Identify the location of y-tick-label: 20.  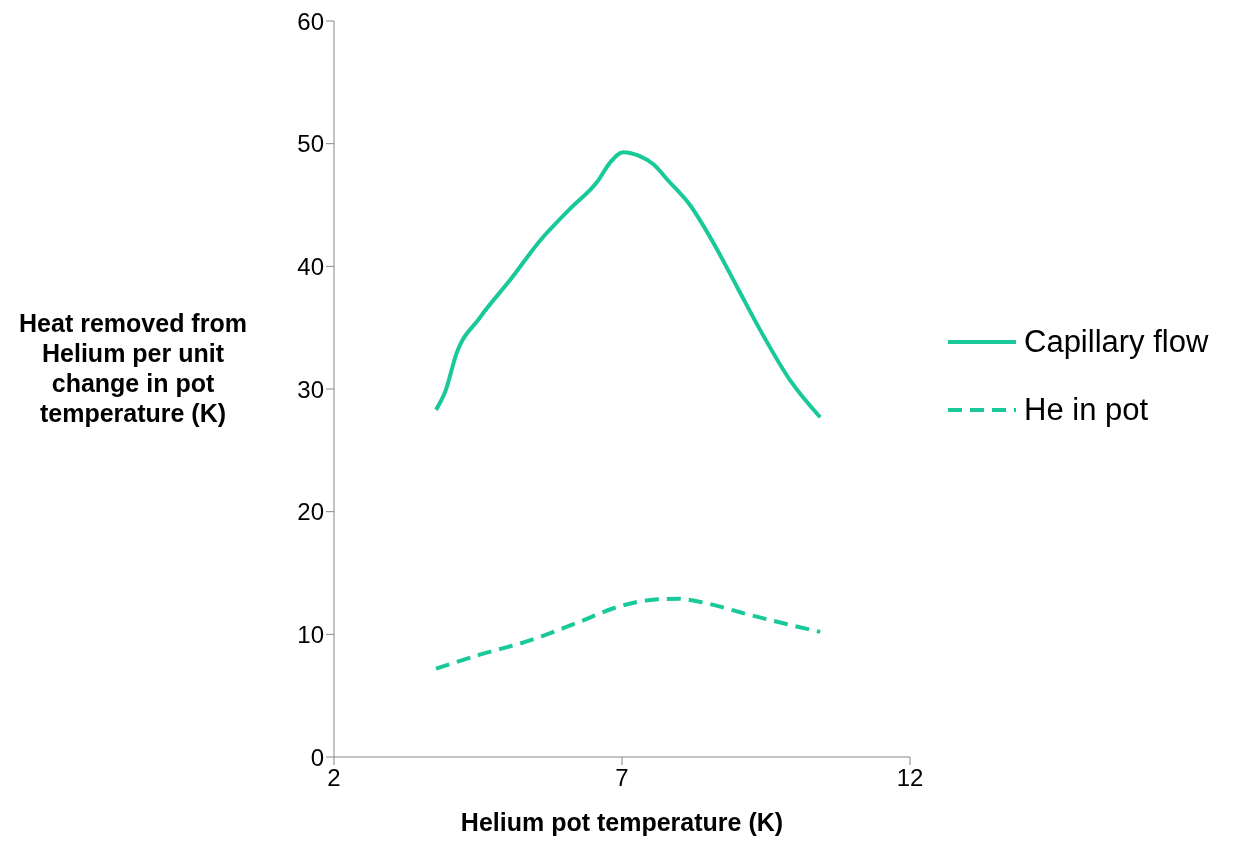
(310, 512).